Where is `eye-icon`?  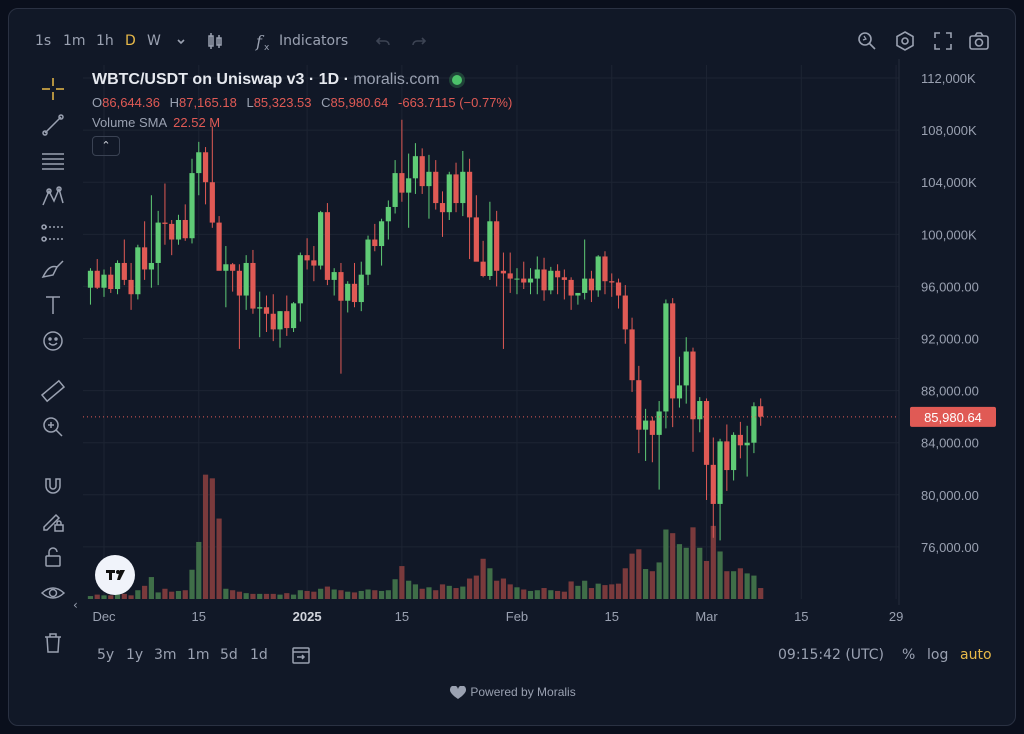
eye-icon is located at coordinates (53, 593).